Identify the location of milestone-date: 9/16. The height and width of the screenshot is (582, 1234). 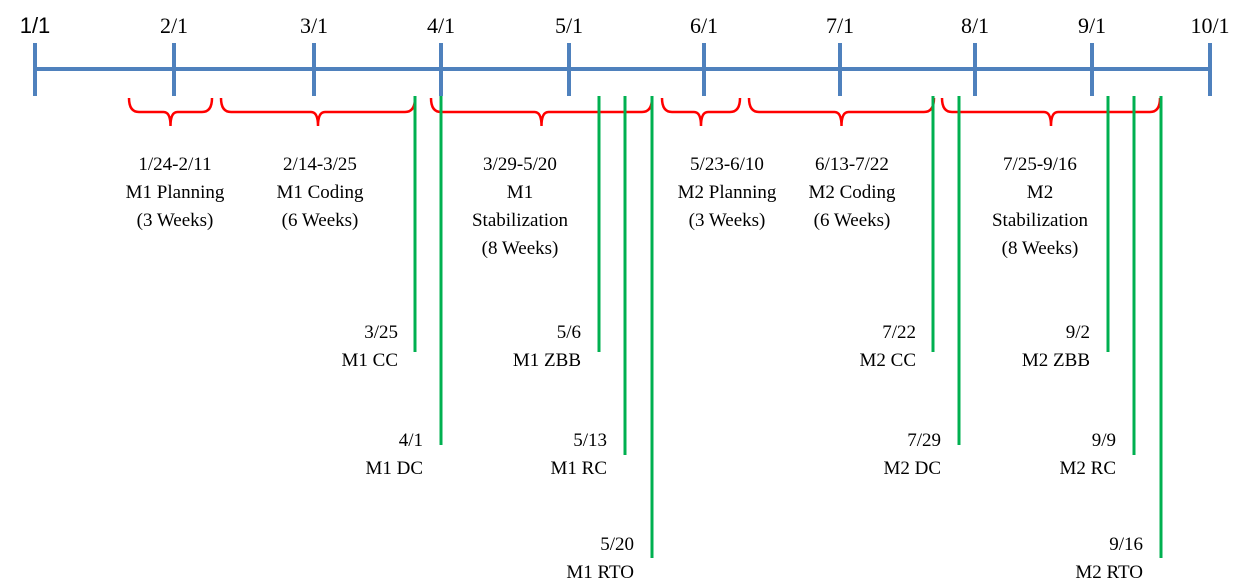
(1126, 544).